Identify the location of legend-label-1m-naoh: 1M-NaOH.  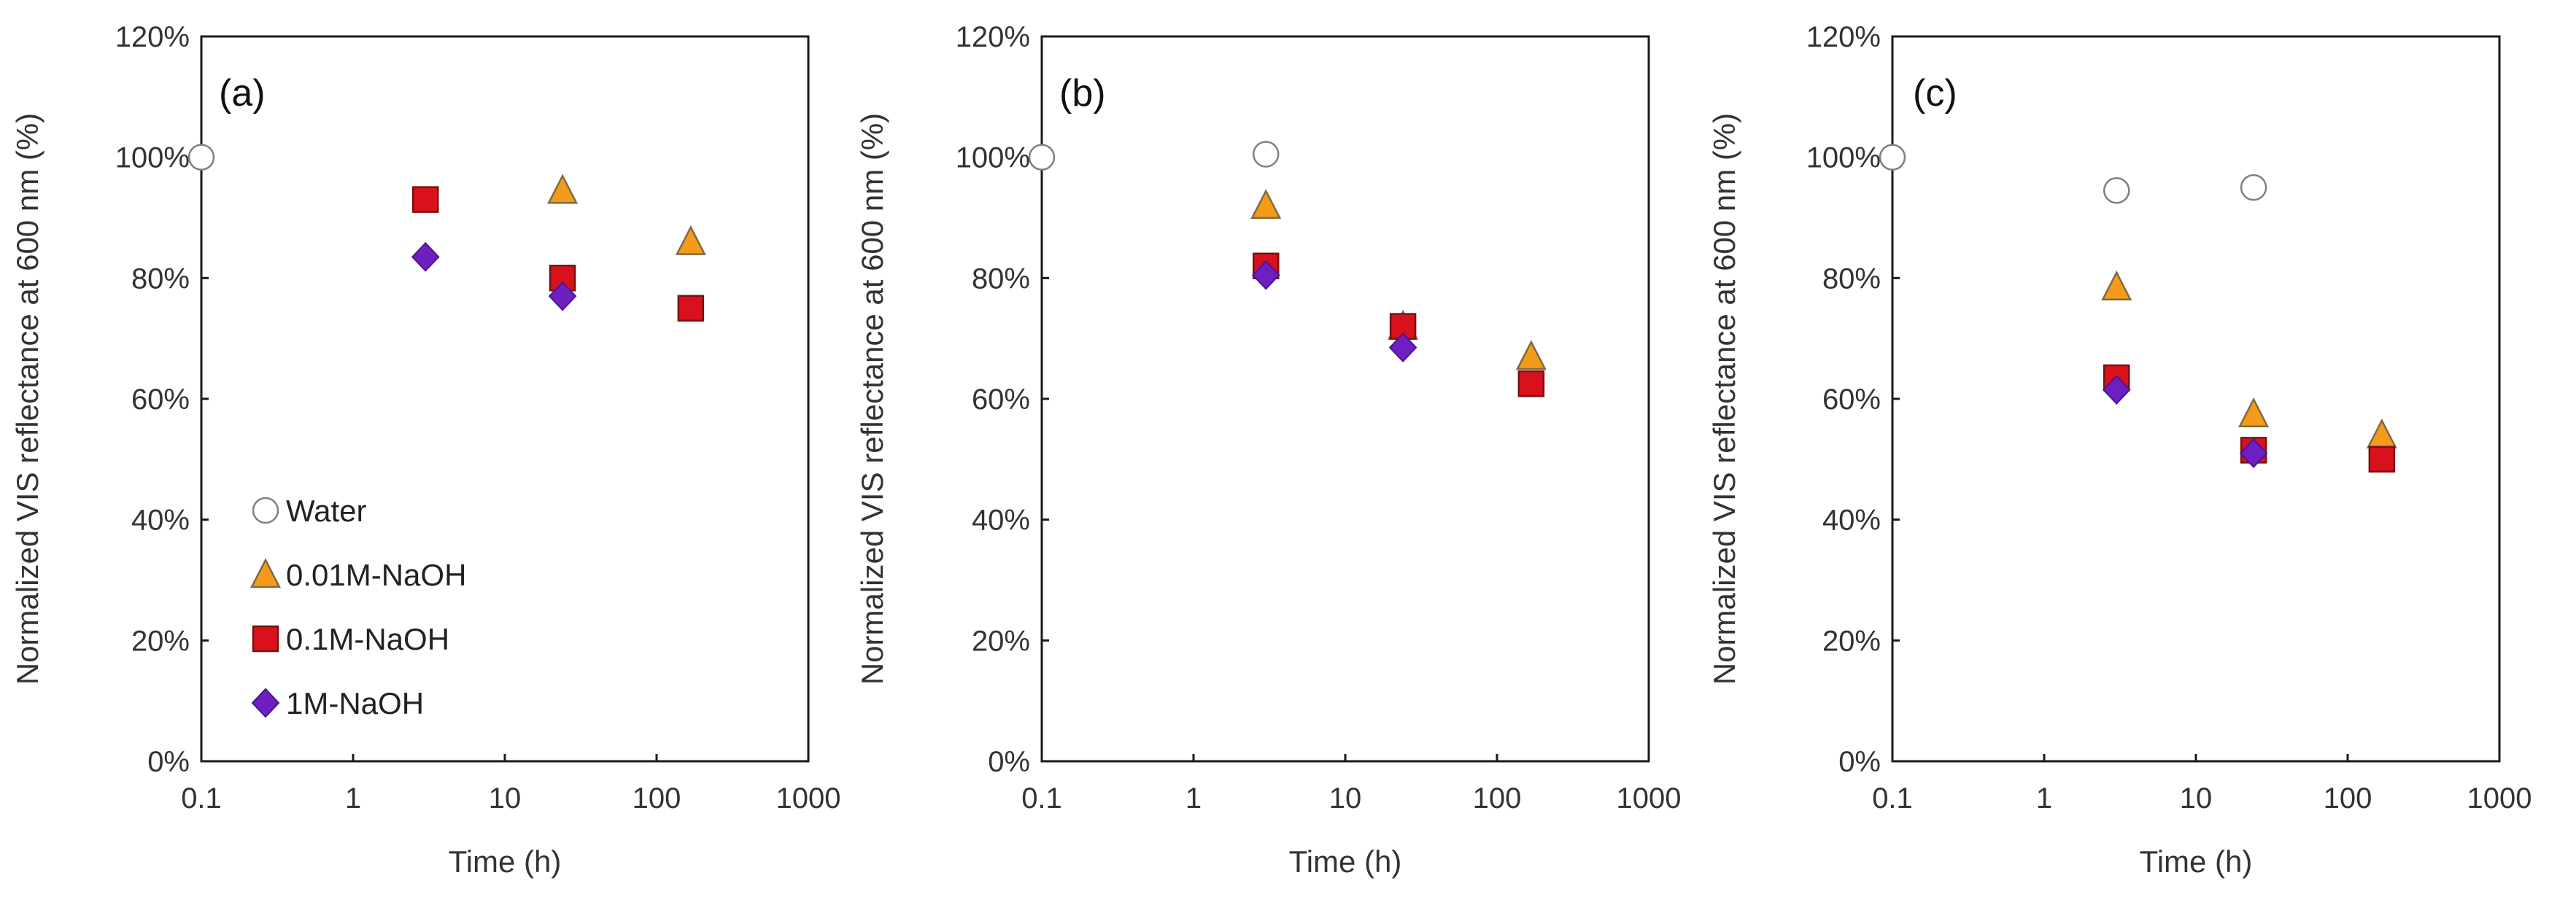
(355, 703).